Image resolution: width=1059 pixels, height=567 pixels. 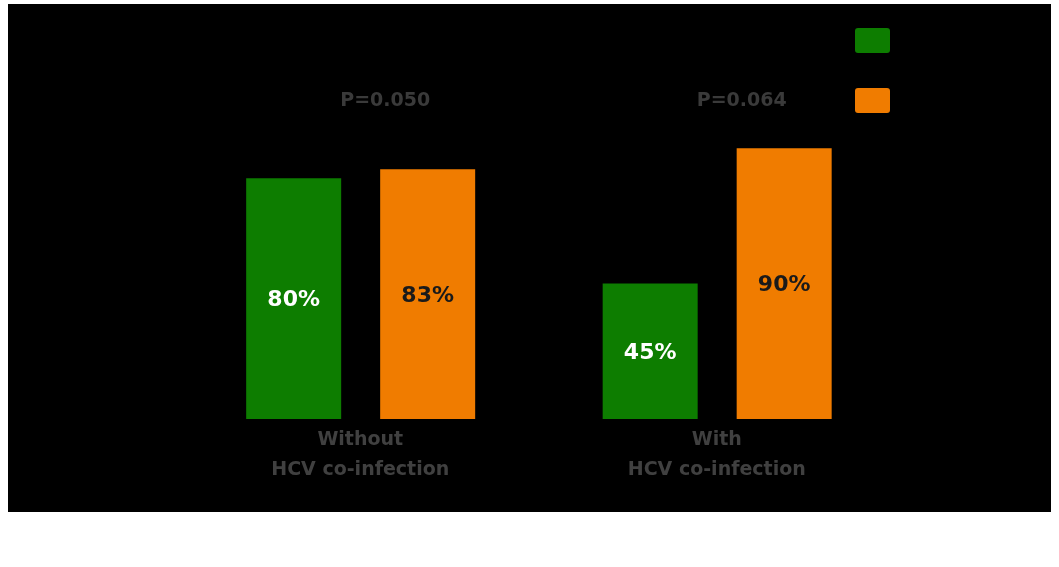 I want to click on text: P=0.050, so click(x=385, y=99).